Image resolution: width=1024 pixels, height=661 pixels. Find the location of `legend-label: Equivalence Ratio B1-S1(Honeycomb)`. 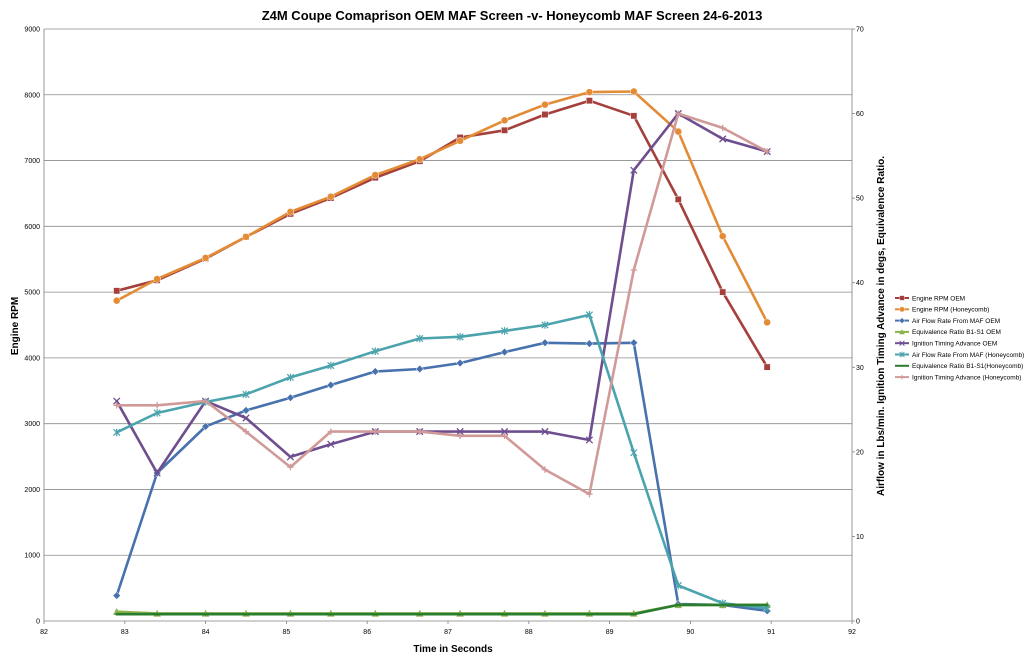

legend-label: Equivalence Ratio B1-S1(Honeycomb) is located at coordinates (967, 366).